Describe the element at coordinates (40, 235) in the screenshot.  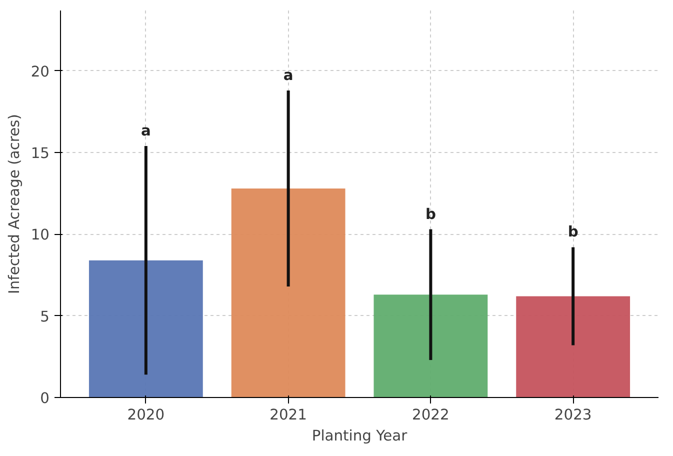
I see `y-tick-label: 10` at that location.